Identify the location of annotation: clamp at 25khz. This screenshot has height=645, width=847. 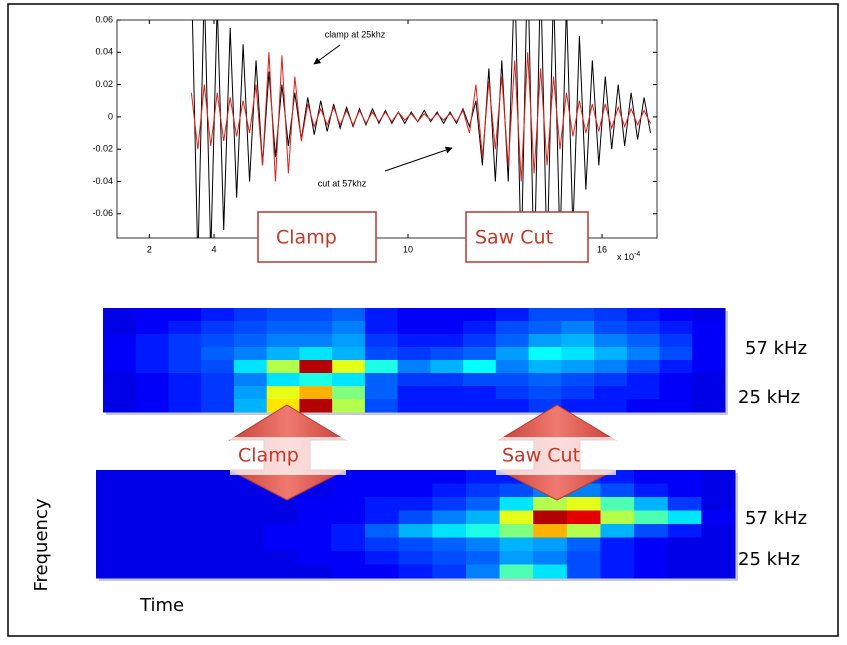
(355, 34).